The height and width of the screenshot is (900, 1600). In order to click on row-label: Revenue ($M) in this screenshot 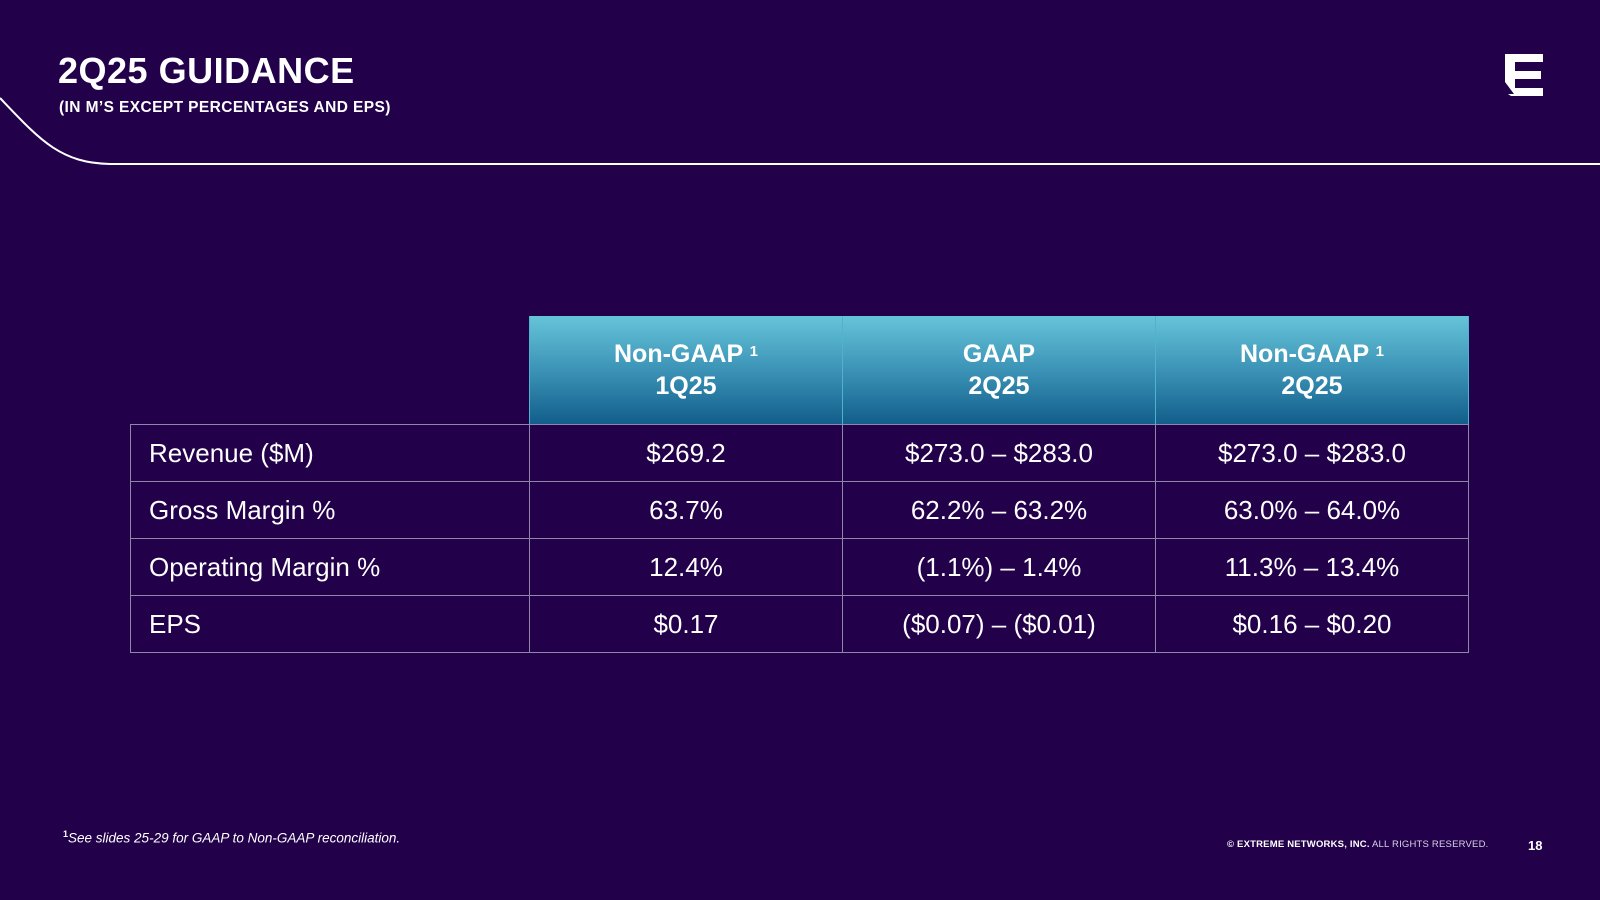, I will do `click(330, 453)`.